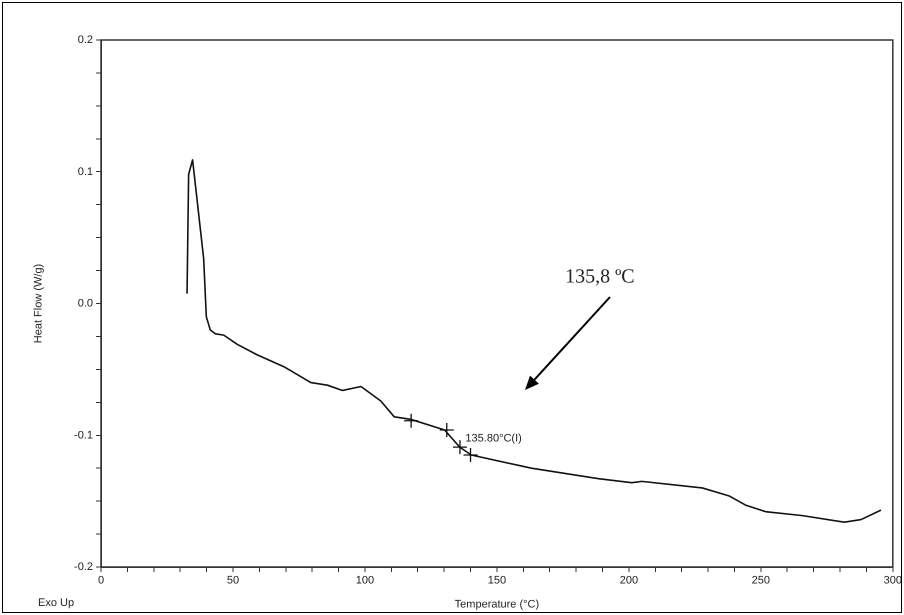 The height and width of the screenshot is (615, 904). I want to click on x-tick-label: 100, so click(365, 580).